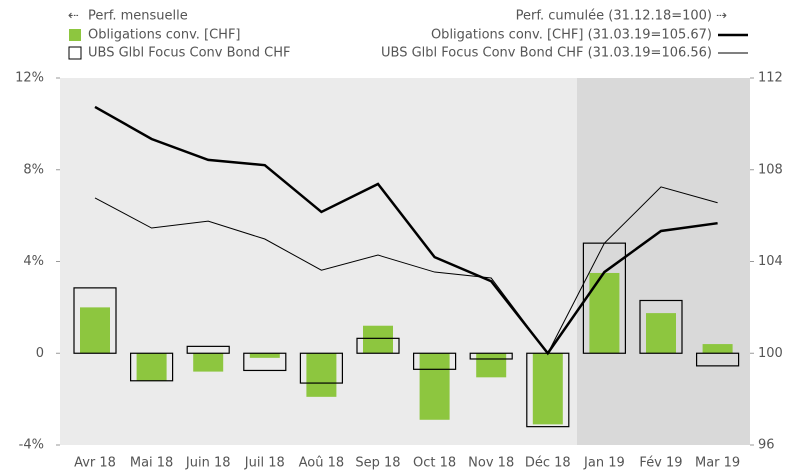  I want to click on y2-tick-label: 96, so click(766, 445).